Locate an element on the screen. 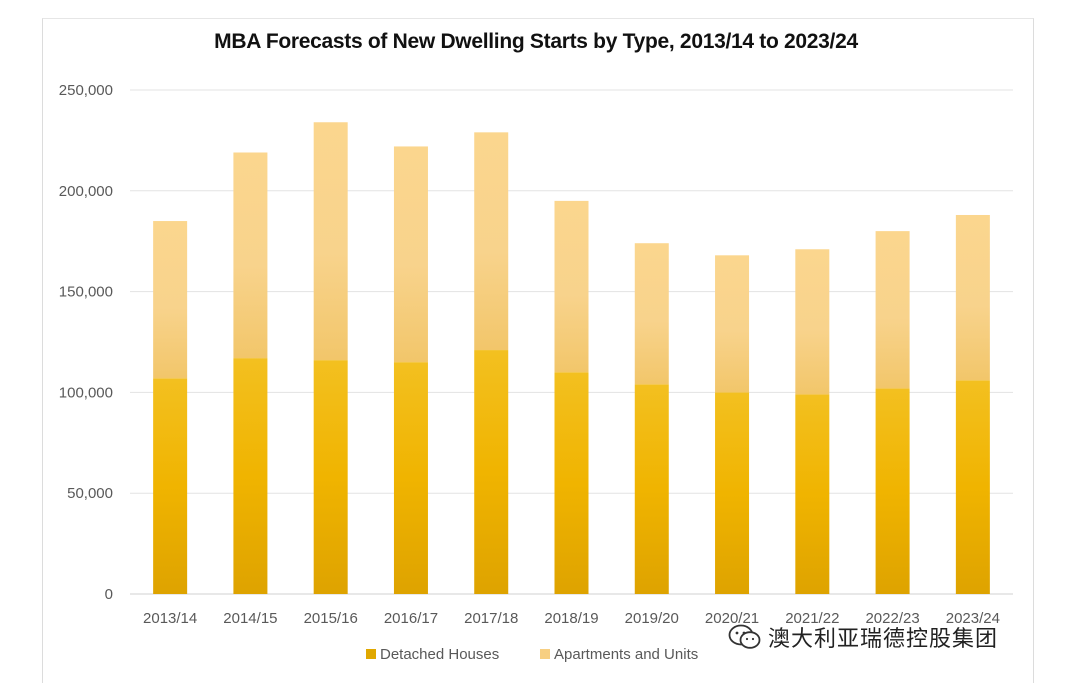 The image size is (1072, 683). x-tick-label: 2019/20 is located at coordinates (652, 618).